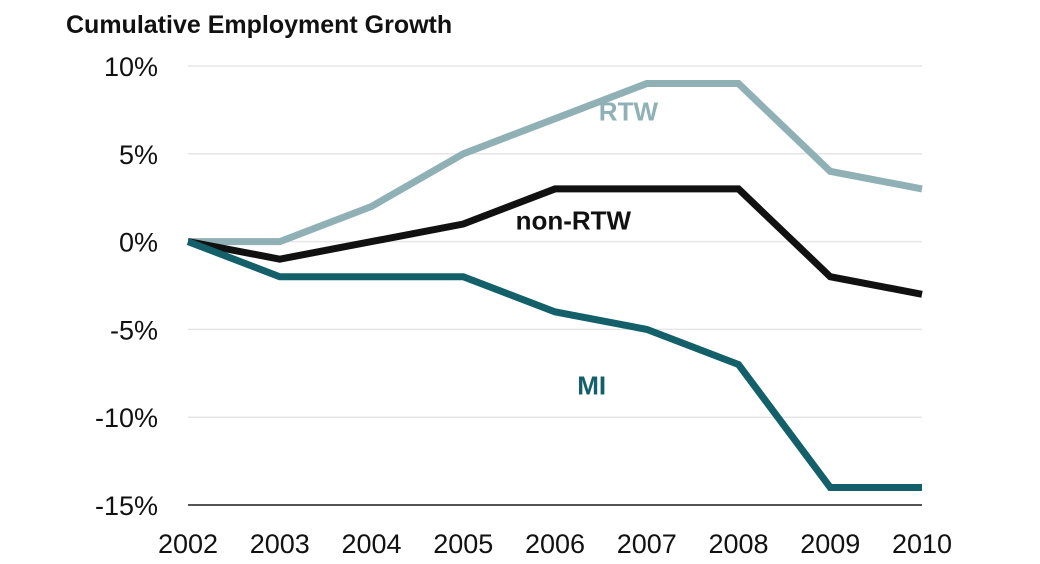 The image size is (1040, 564). I want to click on chart-title: Cumulative Employment Growth, so click(259, 25).